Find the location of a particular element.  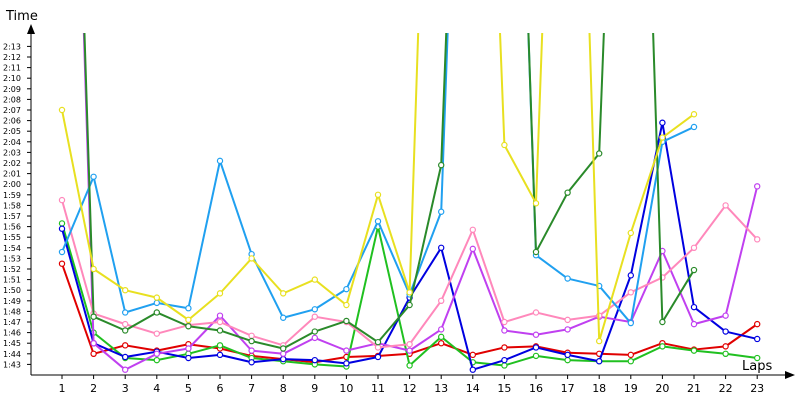

y-tick-label: 1:45 is located at coordinates (12, 343).